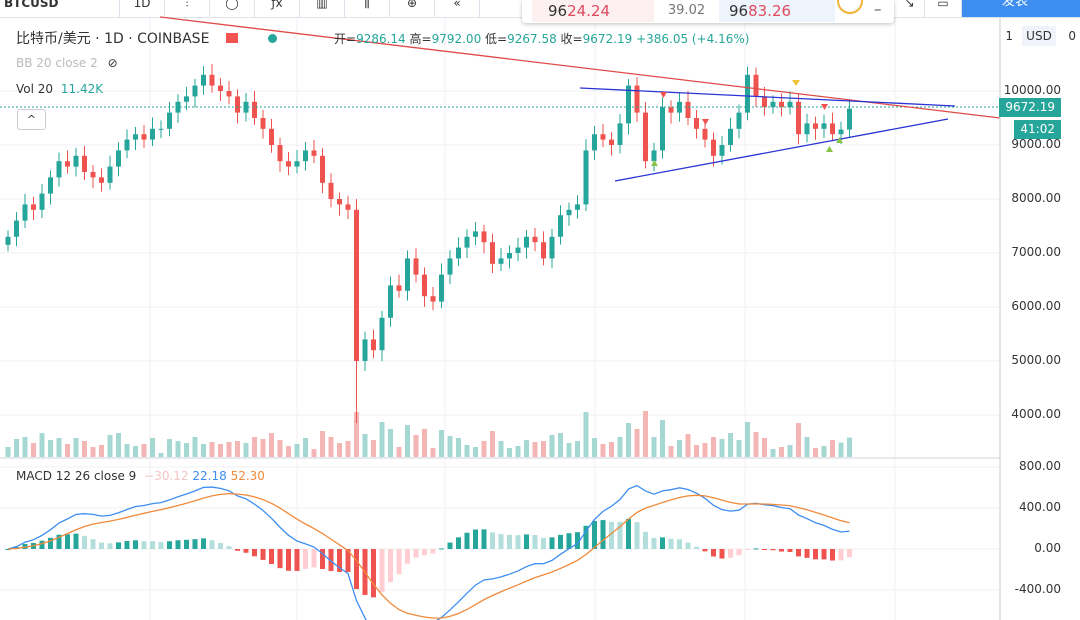  What do you see at coordinates (57, 63) in the screenshot?
I see `bb-label: BB 20 close 2` at bounding box center [57, 63].